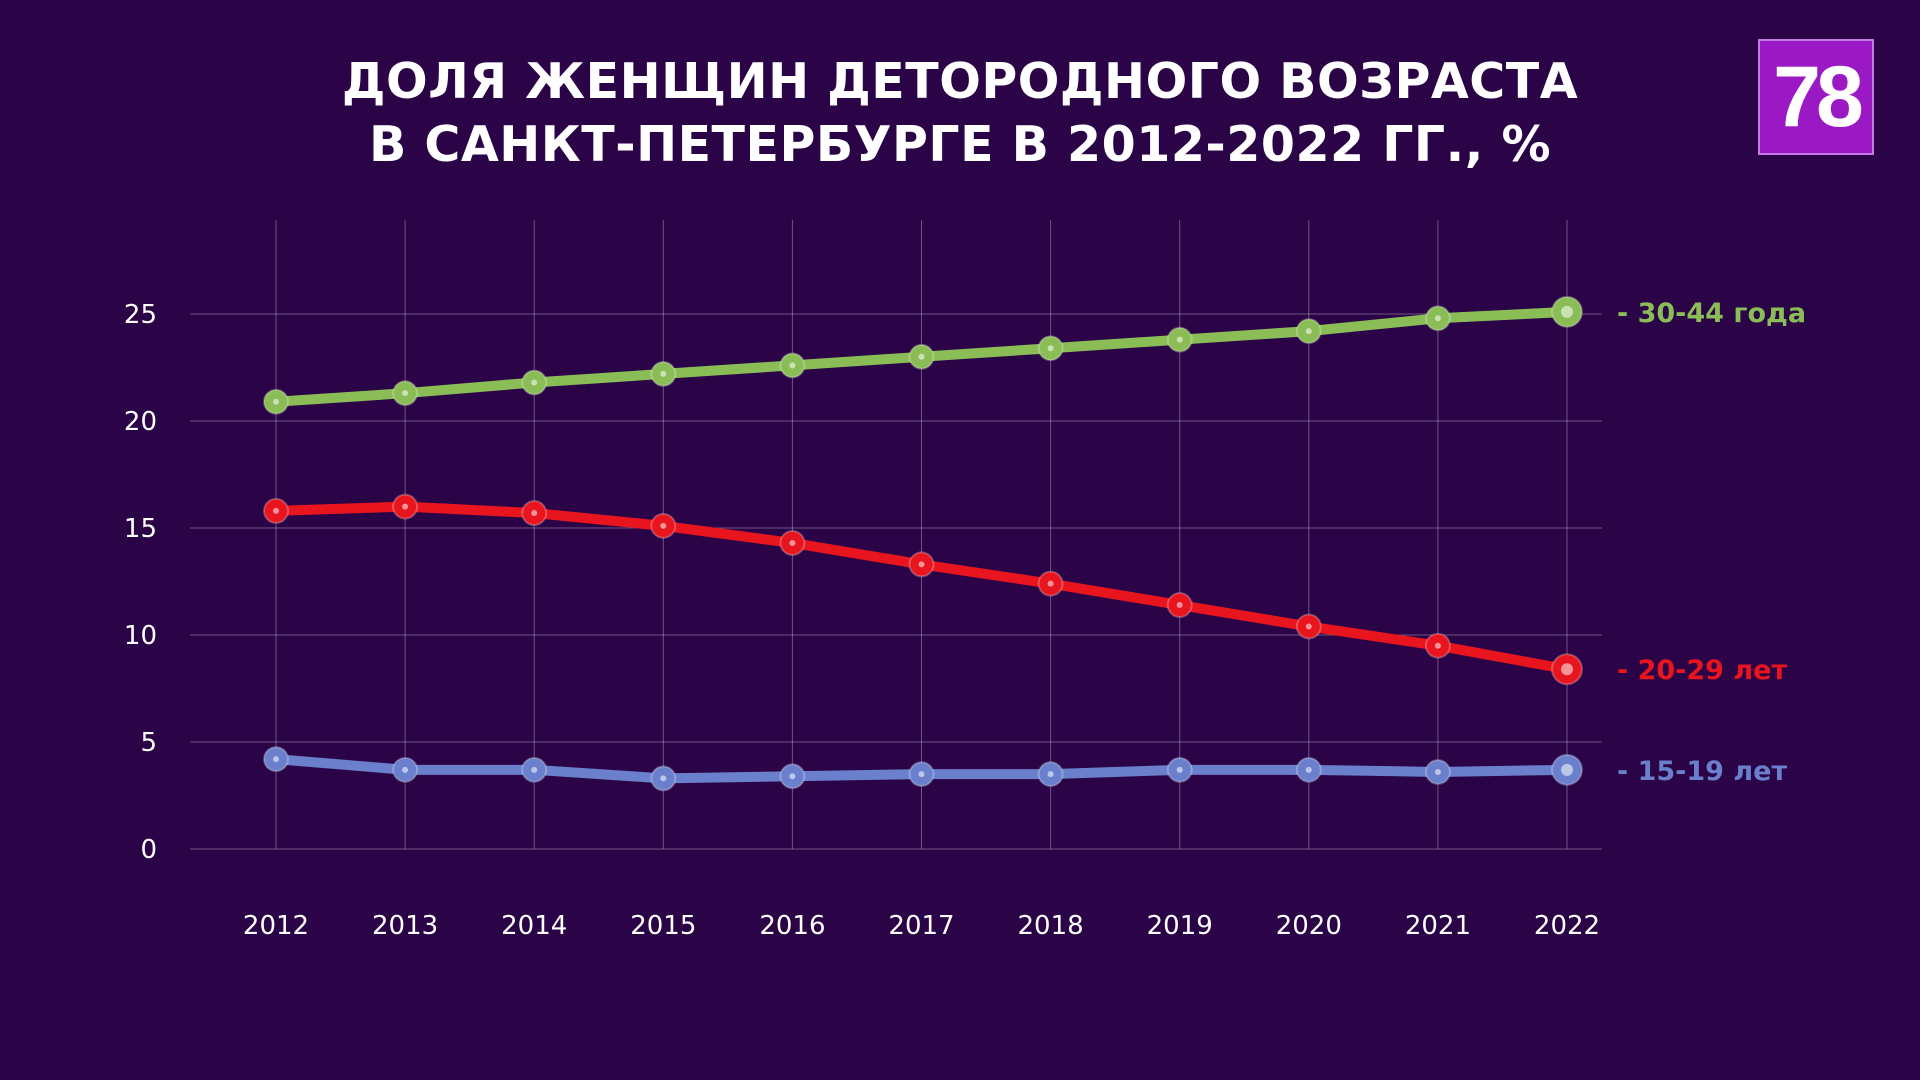 This screenshot has height=1080, width=1920. Describe the element at coordinates (1816, 97) in the screenshot. I see `channel-78-logo: 78` at that location.